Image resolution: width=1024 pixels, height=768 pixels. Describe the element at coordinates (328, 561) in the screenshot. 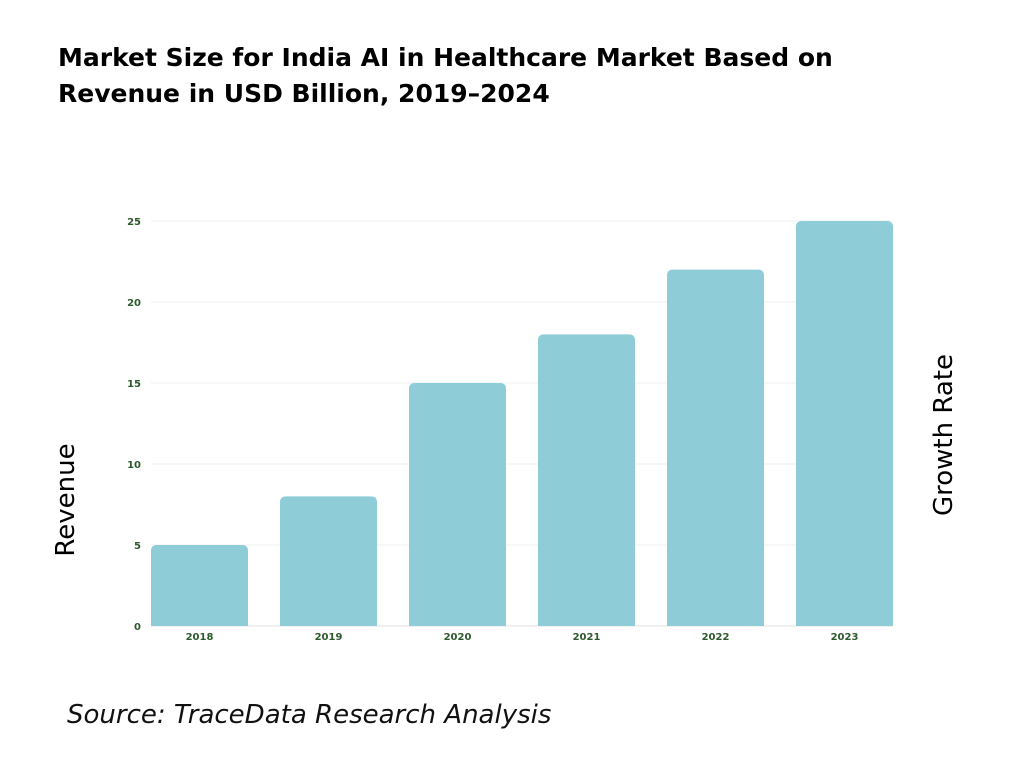

I see `bar-2019` at that location.